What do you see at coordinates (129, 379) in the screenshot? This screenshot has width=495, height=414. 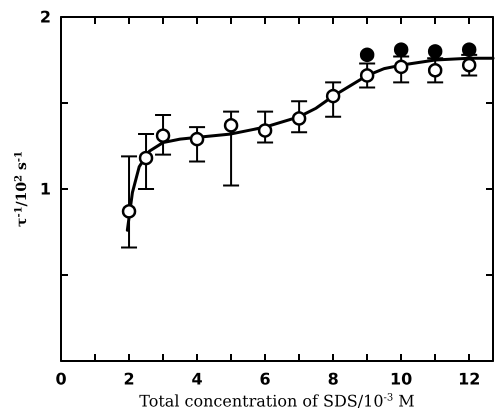 I see `x-tick-label: 2` at bounding box center [129, 379].